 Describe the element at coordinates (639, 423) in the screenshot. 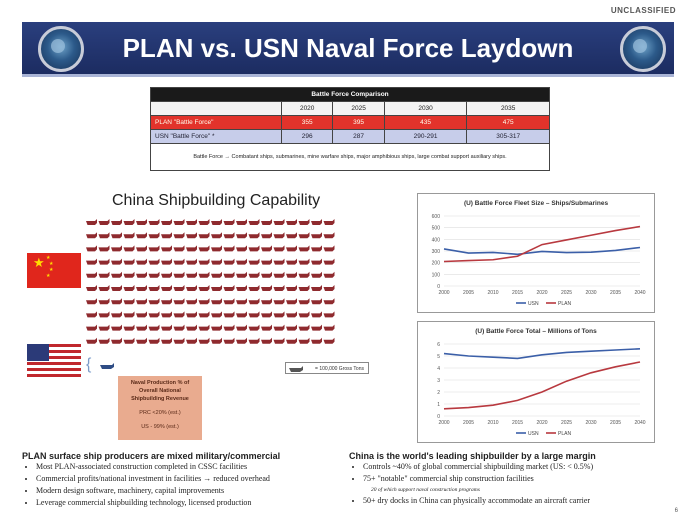

I see `x-tick-label: 2040` at that location.